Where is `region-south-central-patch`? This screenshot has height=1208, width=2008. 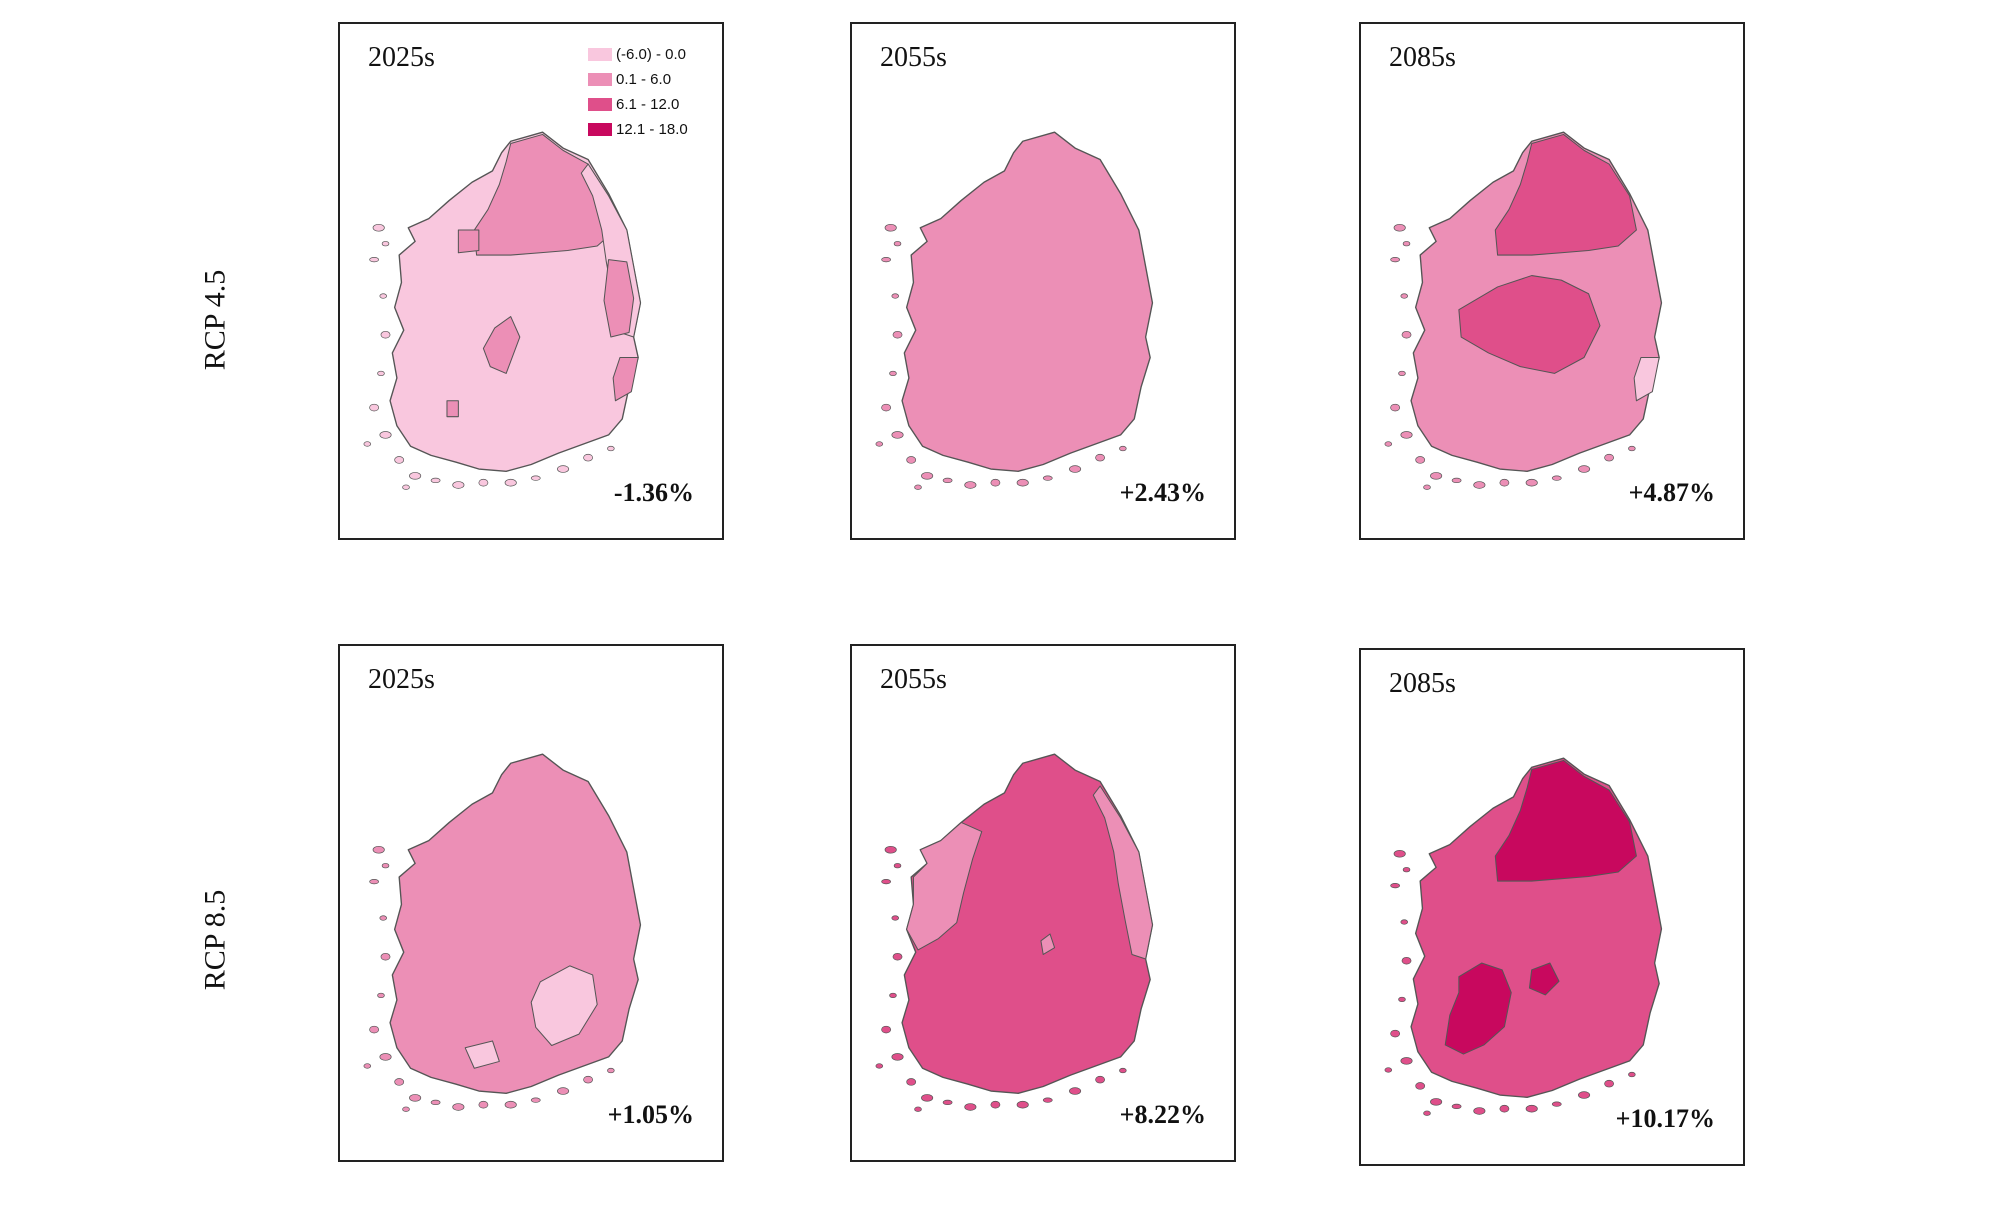
region-south-central-patch is located at coordinates (1544, 979).